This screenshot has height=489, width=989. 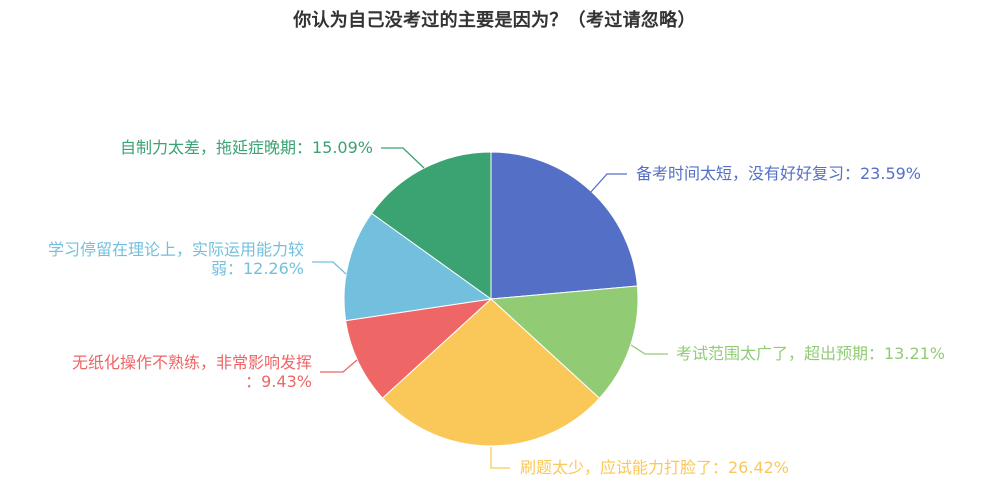 I want to click on slice-short-prep-time, so click(x=564, y=225).